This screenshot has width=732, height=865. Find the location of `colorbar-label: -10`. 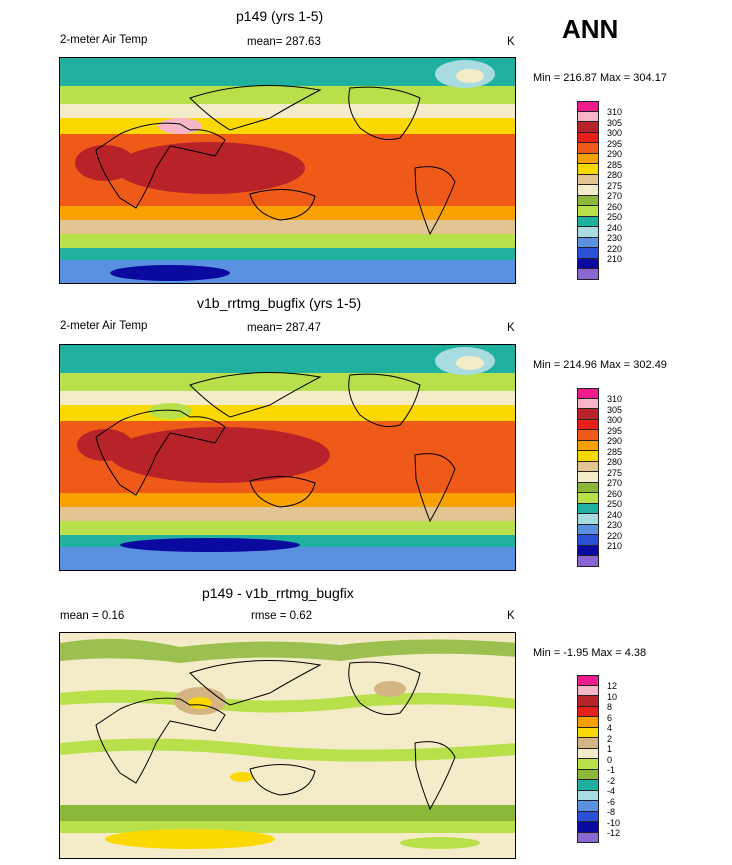

colorbar-label: -10 is located at coordinates (614, 822).